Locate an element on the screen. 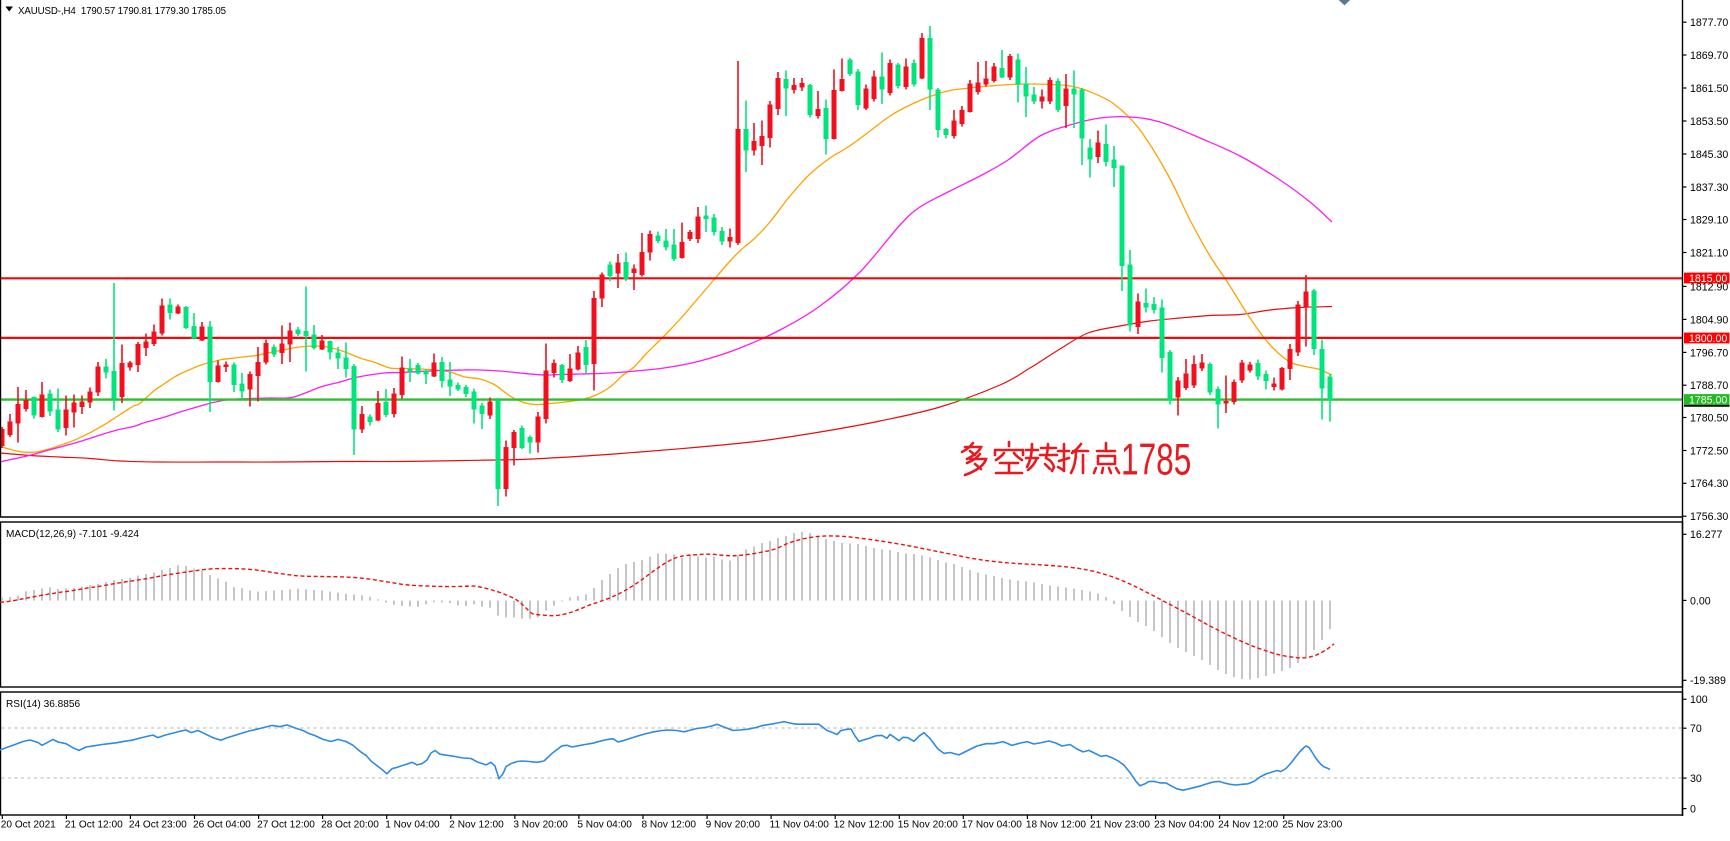 This screenshot has height=841, width=1730. svg-text: 1815.00 is located at coordinates (1708, 279).